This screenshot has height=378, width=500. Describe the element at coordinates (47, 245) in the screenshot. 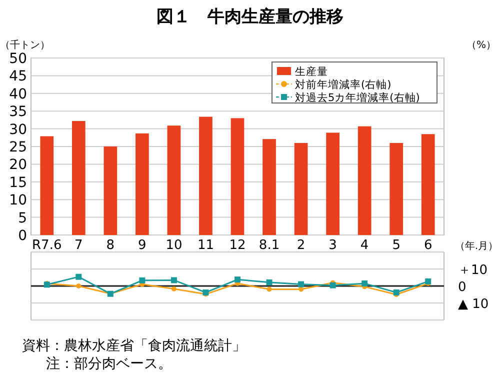

I see `x-tick-label: R7.6` at that location.